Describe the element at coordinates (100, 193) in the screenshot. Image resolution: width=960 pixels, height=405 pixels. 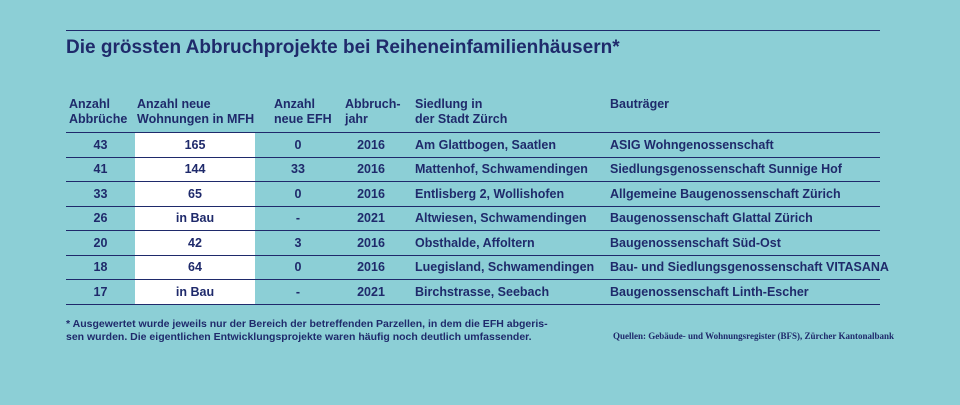
I see `cell-abbrueche: 33` at that location.